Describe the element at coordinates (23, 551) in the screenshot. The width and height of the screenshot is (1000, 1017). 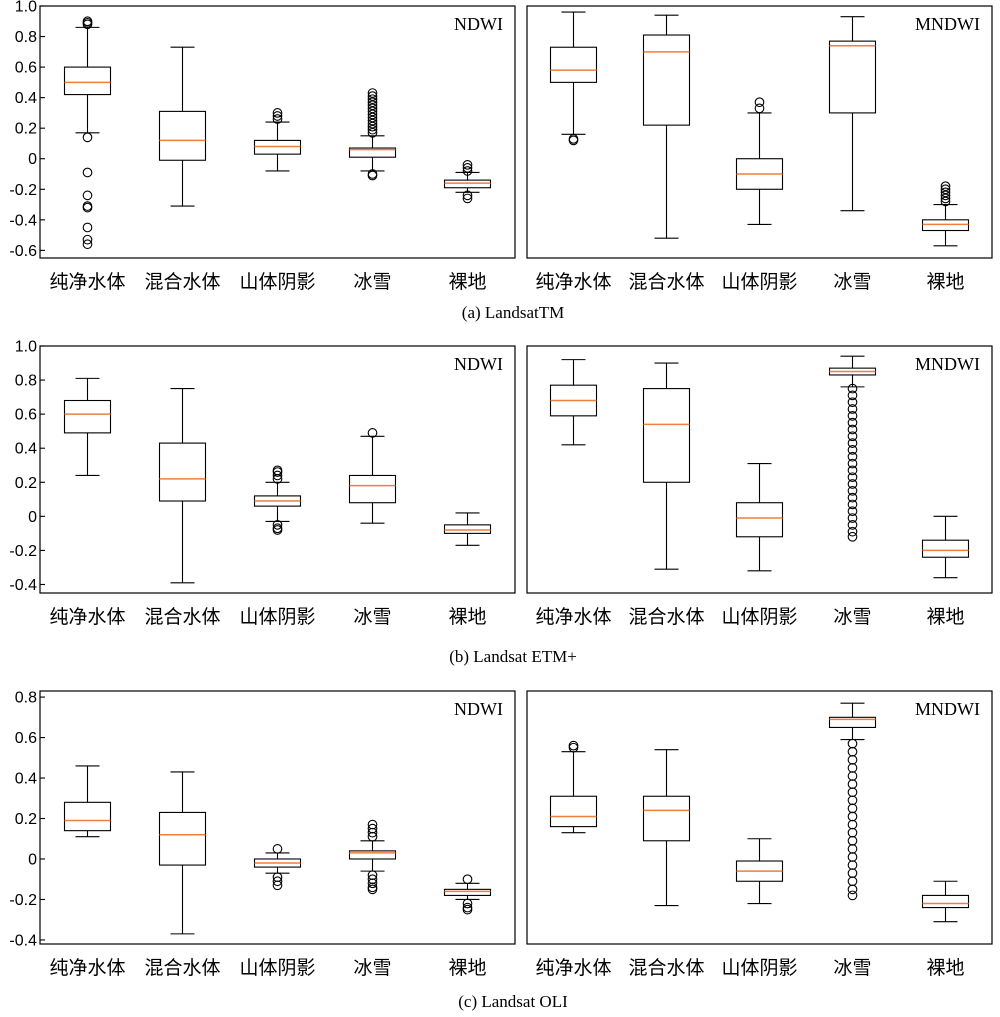
I see `y-tick-label: -0.2` at that location.